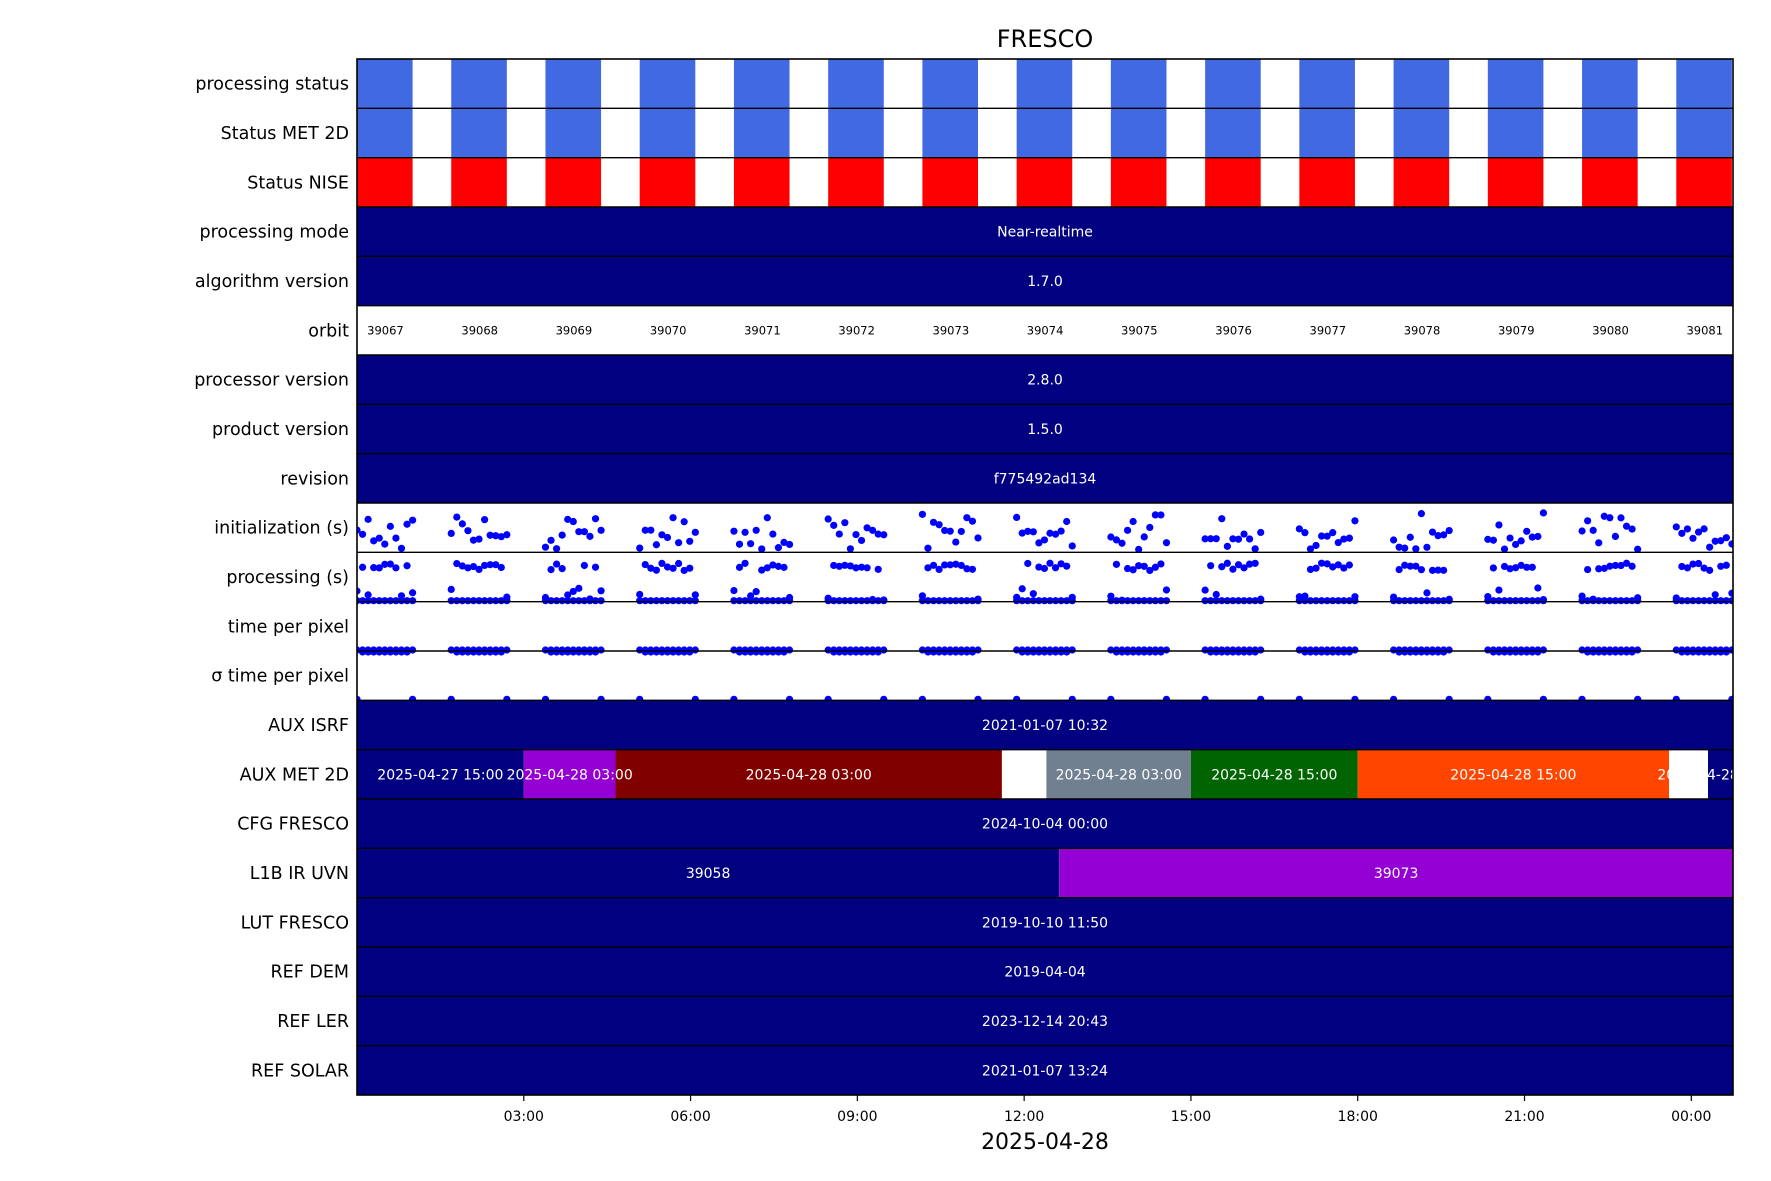  I want to click on orbit-number: 39071, so click(762, 330).